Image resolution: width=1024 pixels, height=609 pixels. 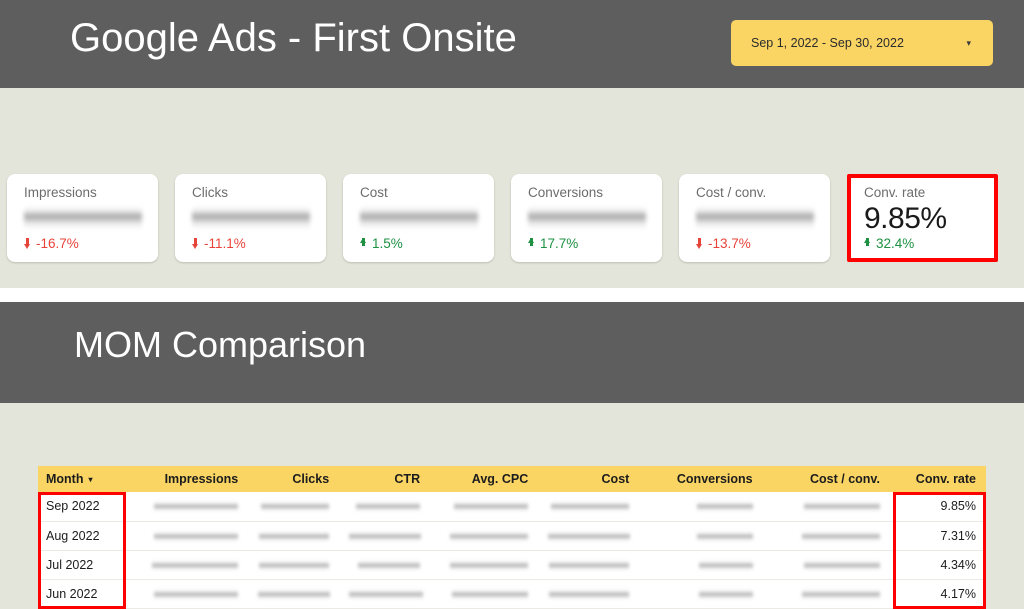 I want to click on scorecard-cost: Cost 1.5%, so click(x=418, y=218).